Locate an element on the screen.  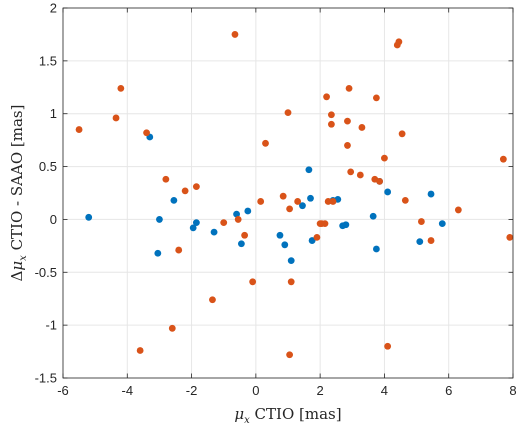
x-axis-title-subscript: x is located at coordinates (247, 420).